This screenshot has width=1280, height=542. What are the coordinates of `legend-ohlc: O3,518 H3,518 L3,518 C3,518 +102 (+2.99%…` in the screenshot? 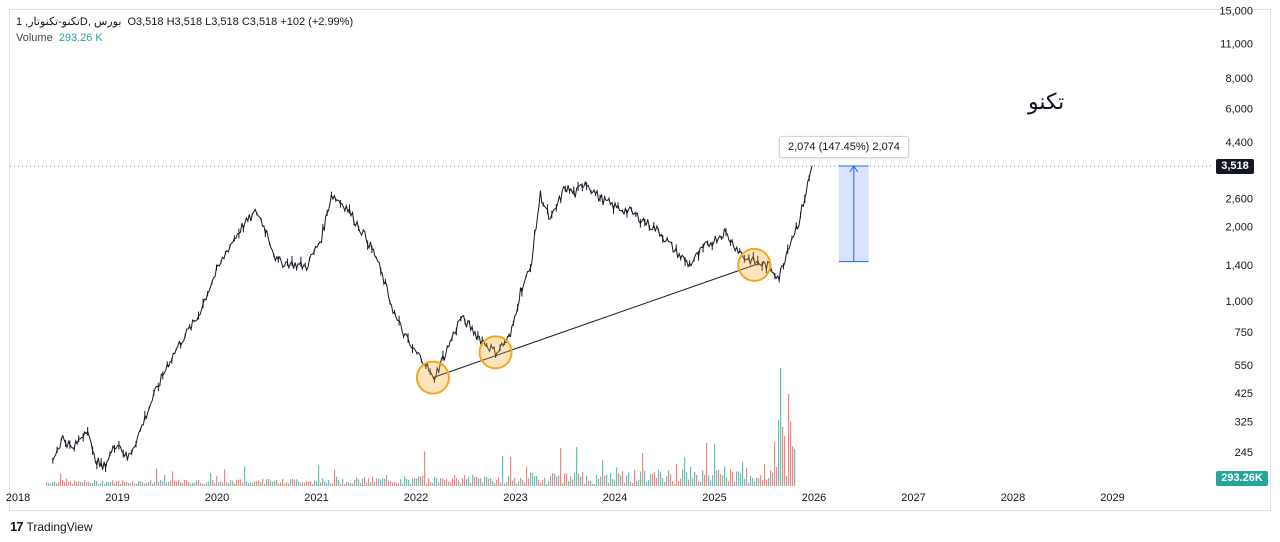 It's located at (240, 22).